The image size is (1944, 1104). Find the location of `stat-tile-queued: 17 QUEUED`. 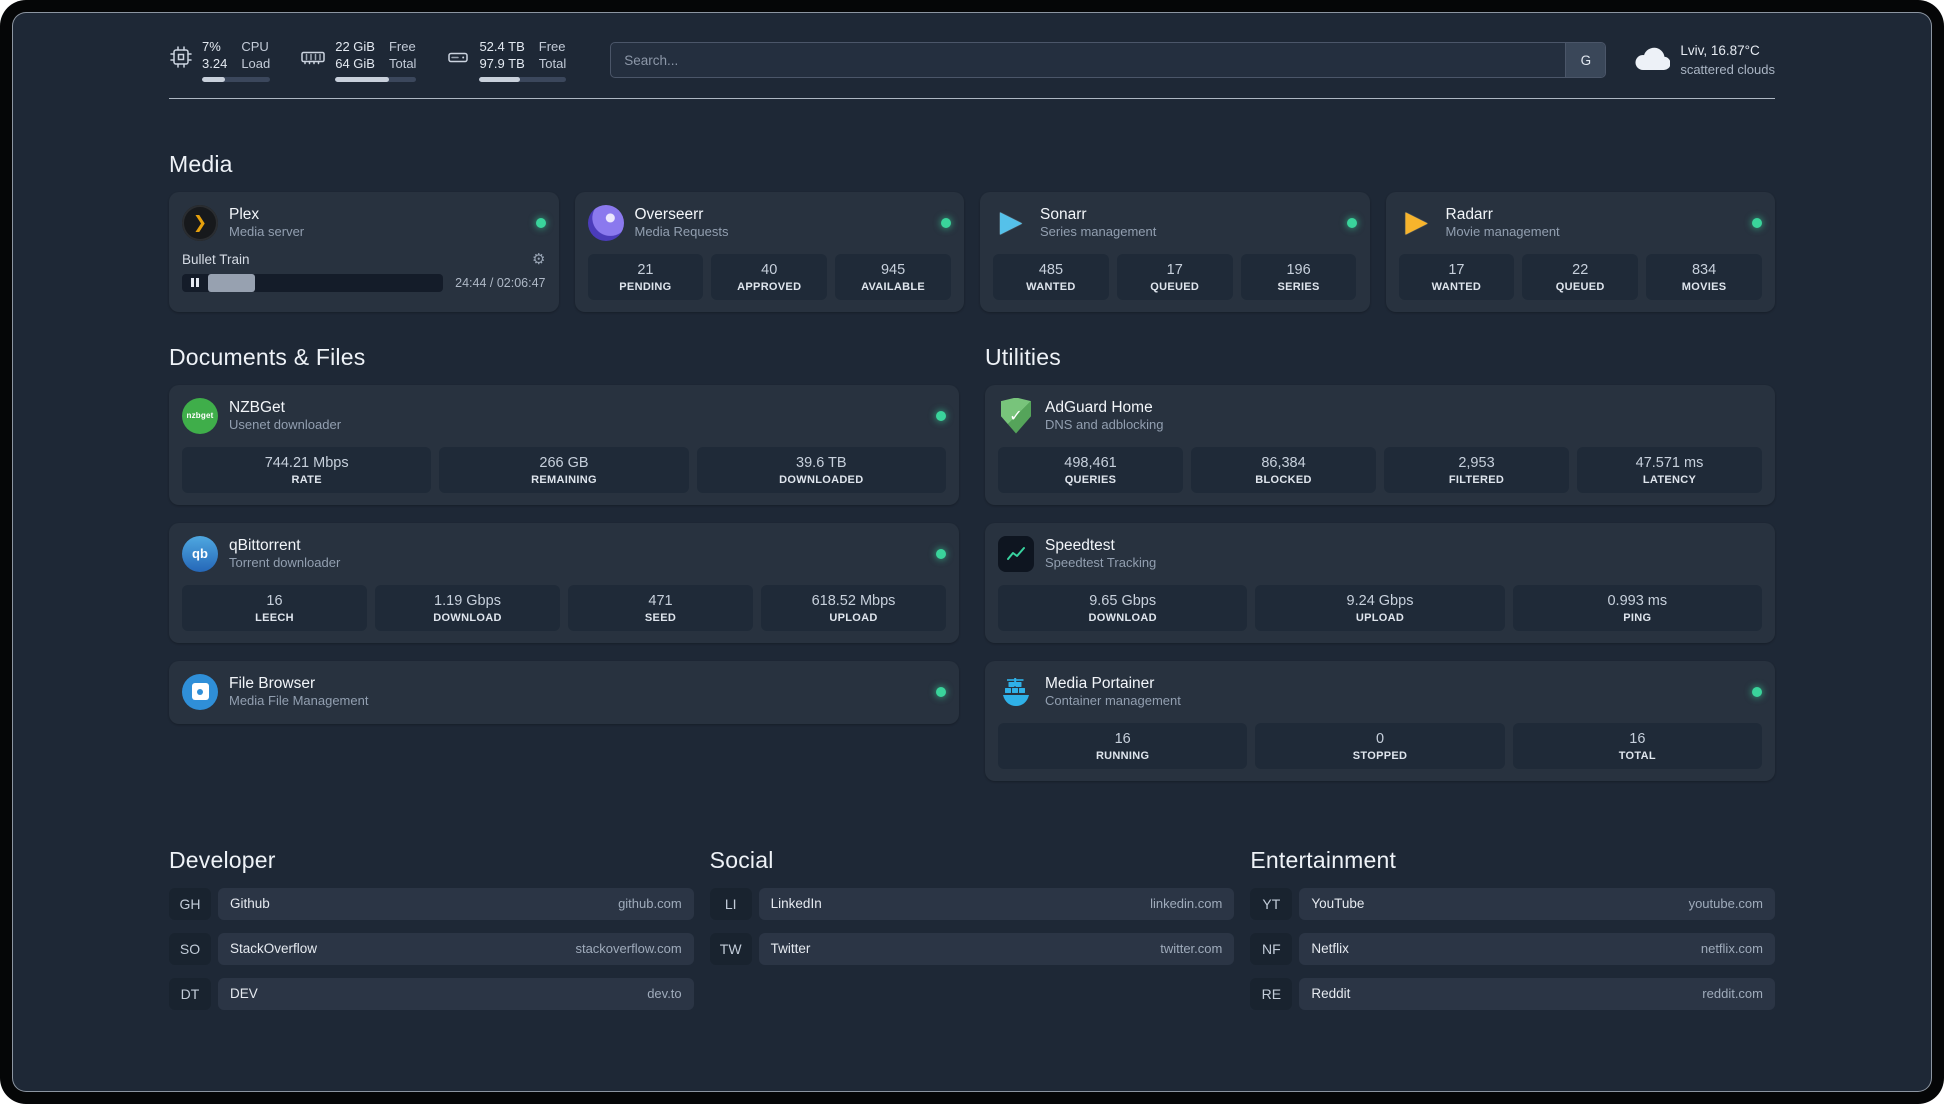

stat-tile-queued: 17 QUEUED is located at coordinates (1174, 276).